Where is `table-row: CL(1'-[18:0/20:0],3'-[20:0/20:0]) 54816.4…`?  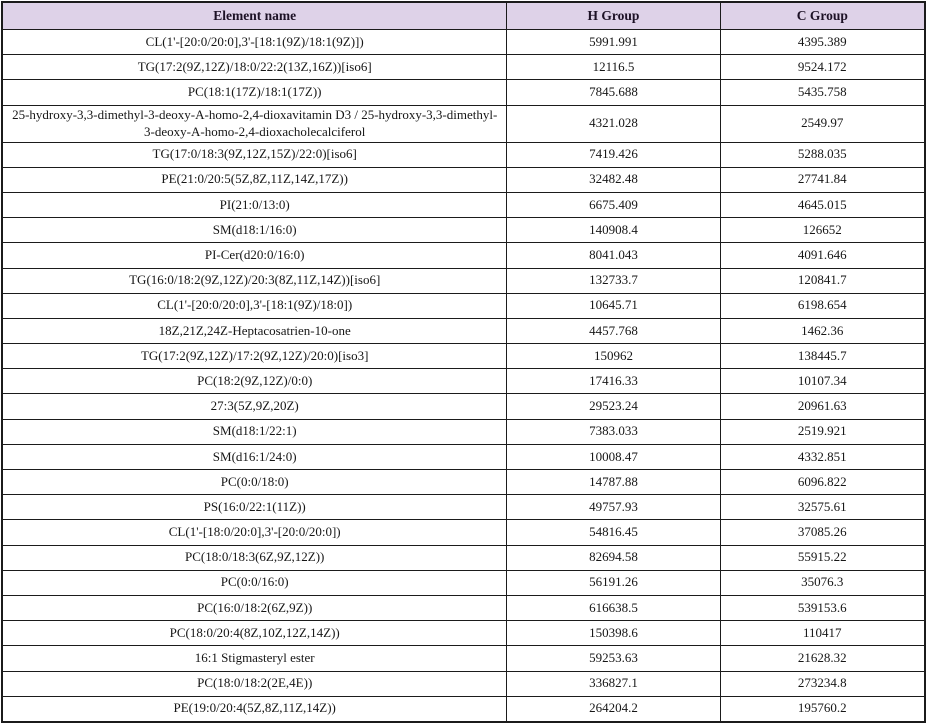 table-row: CL(1'-[18:0/20:0],3'-[20:0/20:0]) 54816.4… is located at coordinates (463, 532).